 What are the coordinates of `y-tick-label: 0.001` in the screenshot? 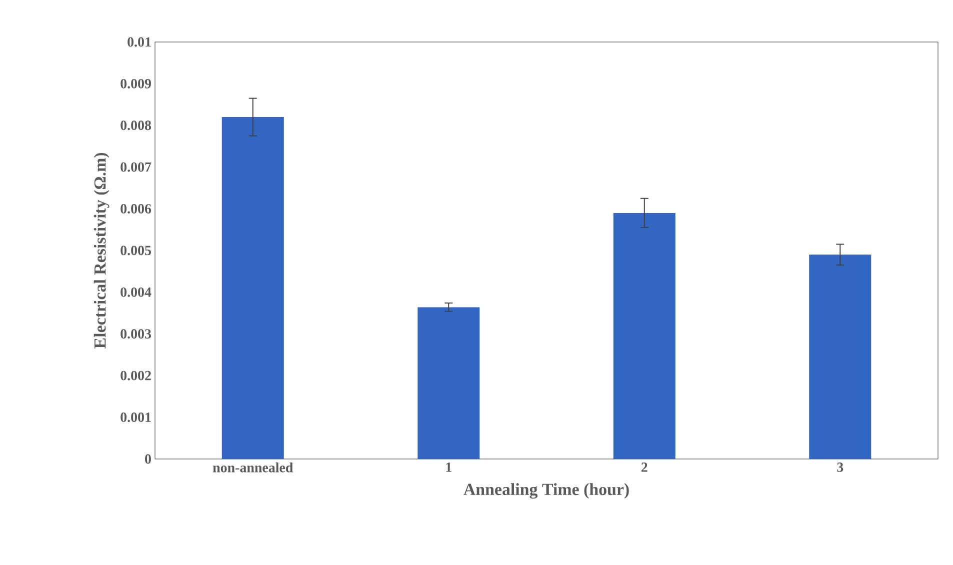 It's located at (135, 417).